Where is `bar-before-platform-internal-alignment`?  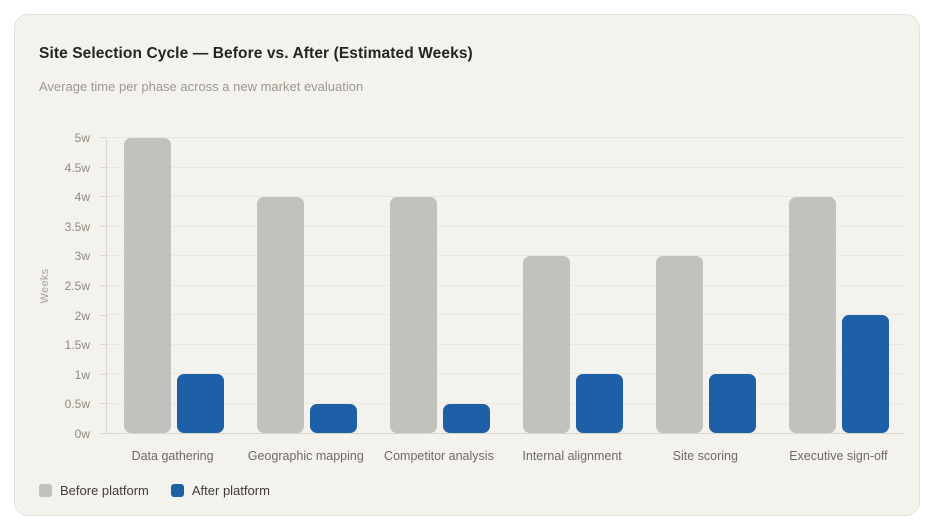 bar-before-platform-internal-alignment is located at coordinates (546, 344).